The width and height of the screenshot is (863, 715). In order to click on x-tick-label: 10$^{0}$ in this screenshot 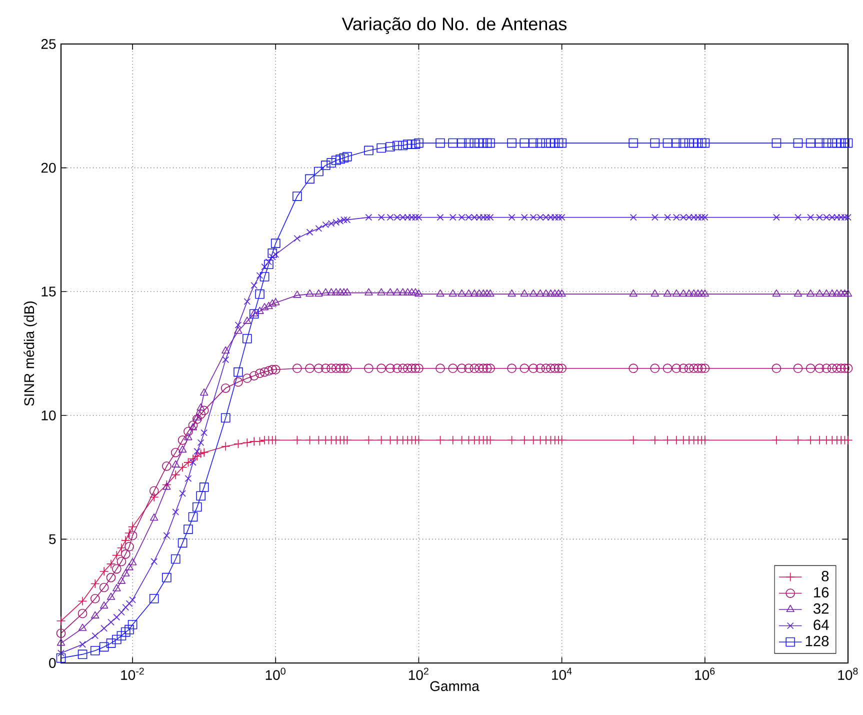, I will do `click(276, 674)`.